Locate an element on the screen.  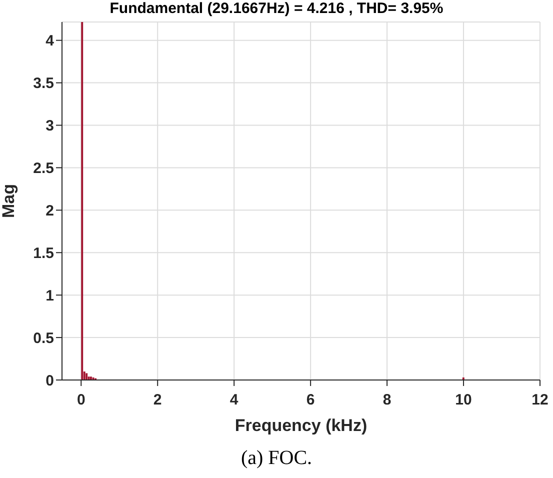
x-axis-title: Frequency (kHz) is located at coordinates (301, 425).